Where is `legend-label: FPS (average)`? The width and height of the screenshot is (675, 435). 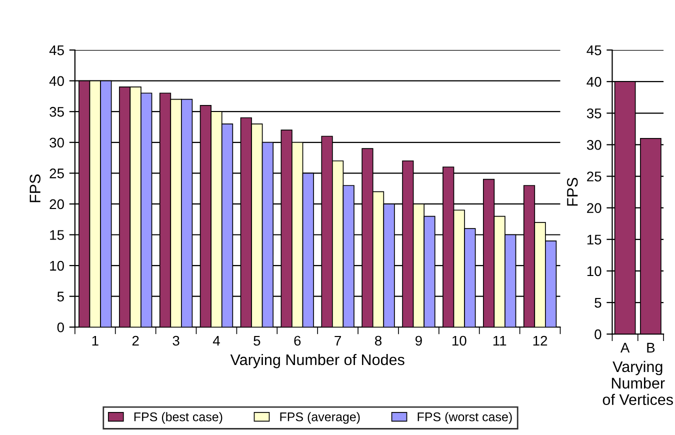
legend-label: FPS (average) is located at coordinates (320, 418).